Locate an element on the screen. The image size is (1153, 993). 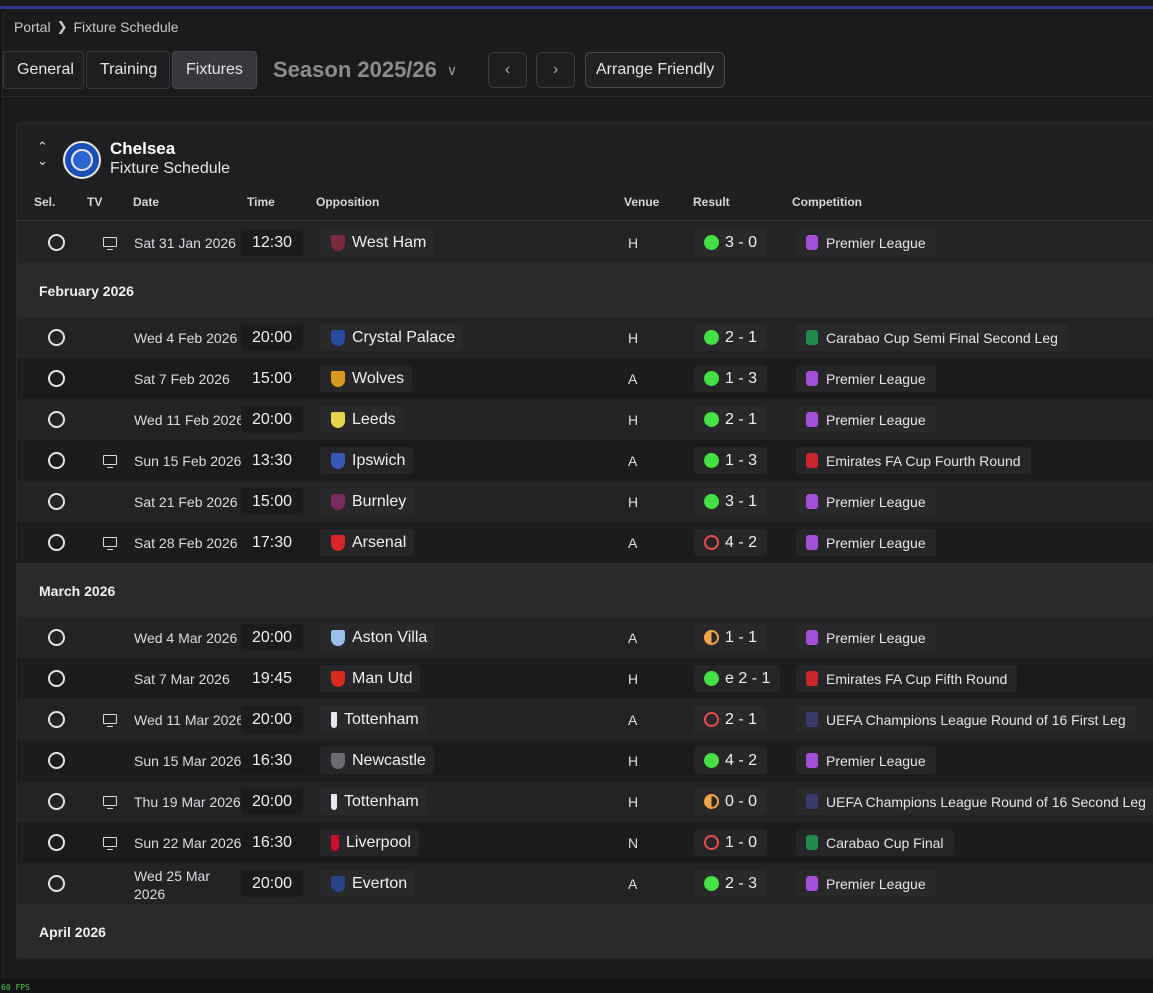
header-opposition: Opposition is located at coordinates (348, 202).